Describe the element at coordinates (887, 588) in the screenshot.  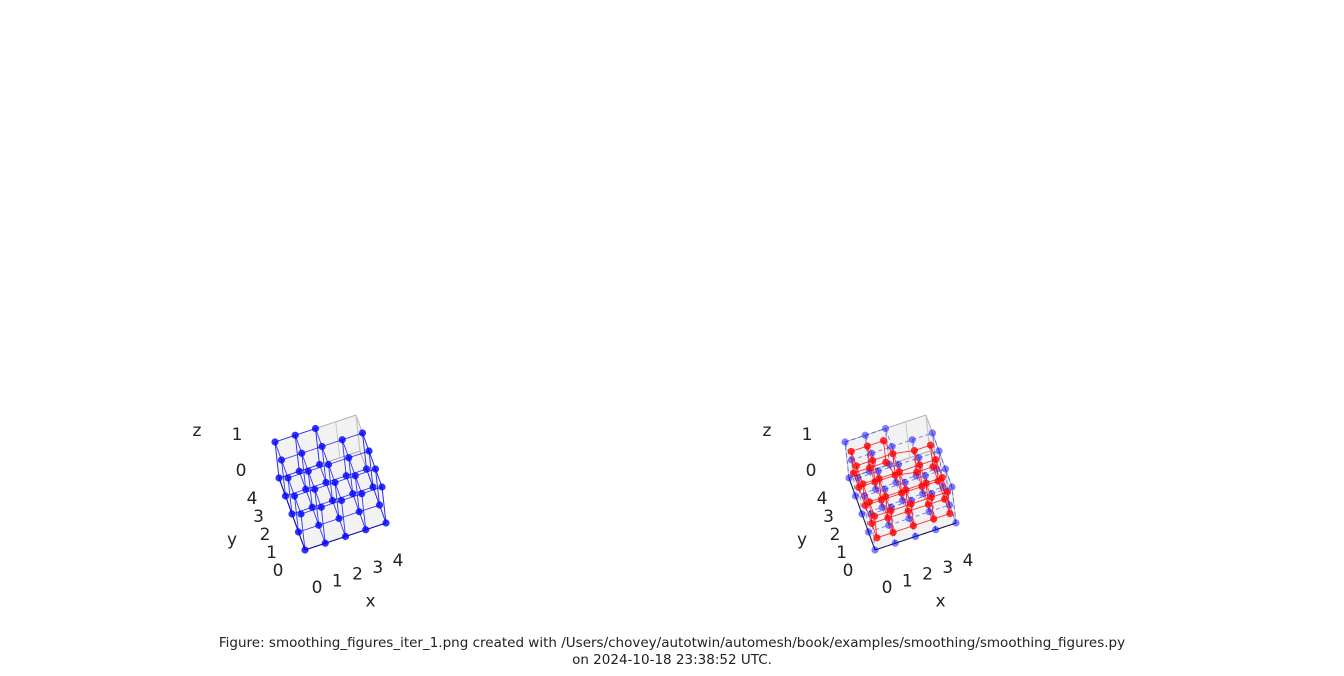
I see `x-tick-label: 0` at that location.